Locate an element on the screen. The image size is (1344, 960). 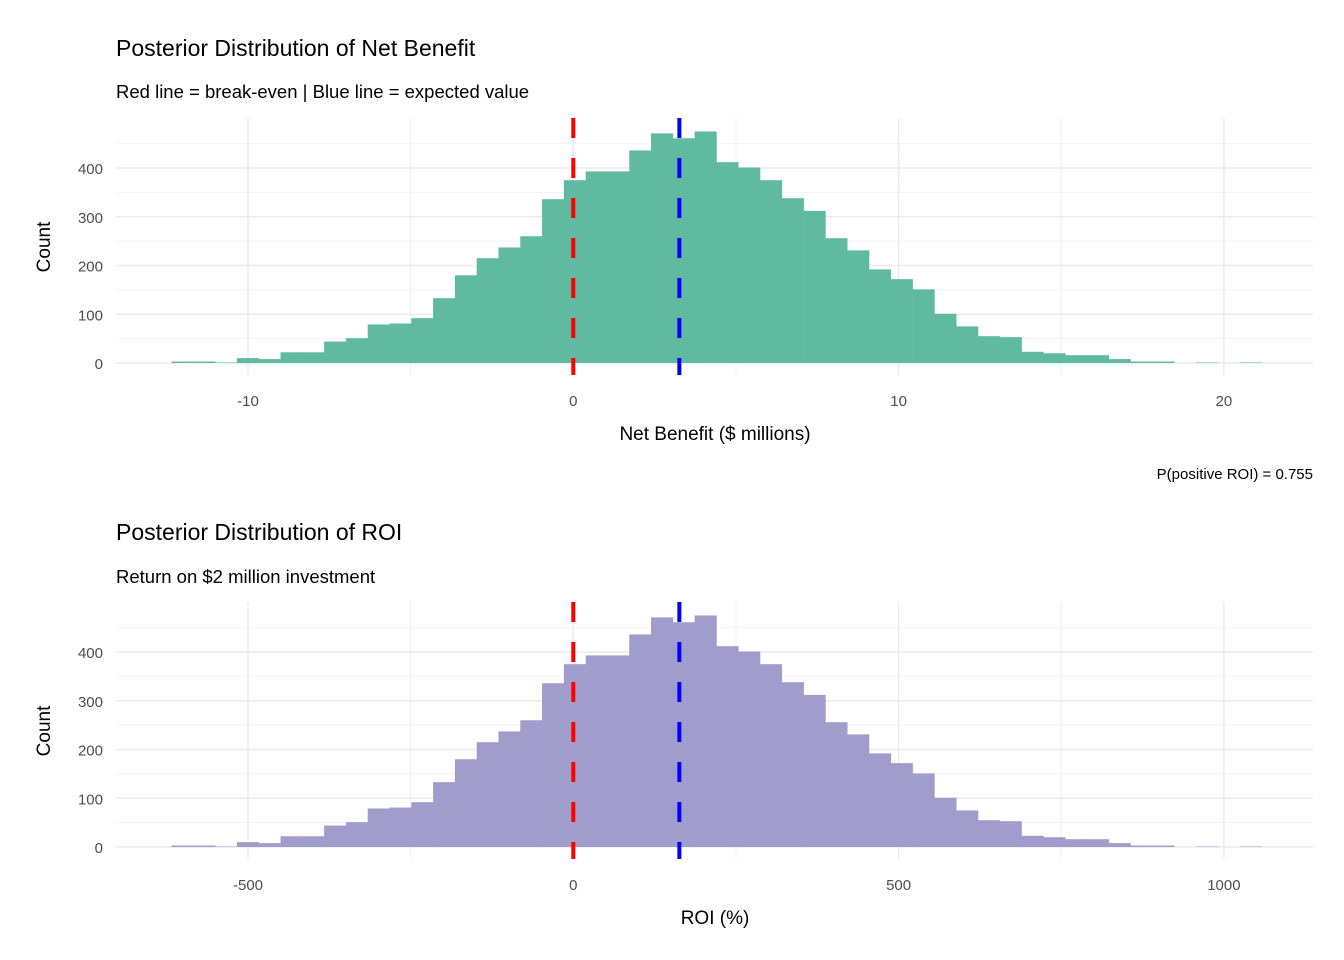
y-tick-label: 200 is located at coordinates (90, 751).